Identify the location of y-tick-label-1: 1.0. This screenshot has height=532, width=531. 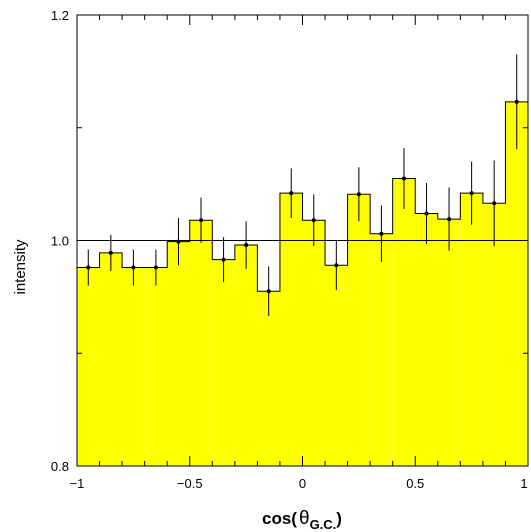
(60, 241).